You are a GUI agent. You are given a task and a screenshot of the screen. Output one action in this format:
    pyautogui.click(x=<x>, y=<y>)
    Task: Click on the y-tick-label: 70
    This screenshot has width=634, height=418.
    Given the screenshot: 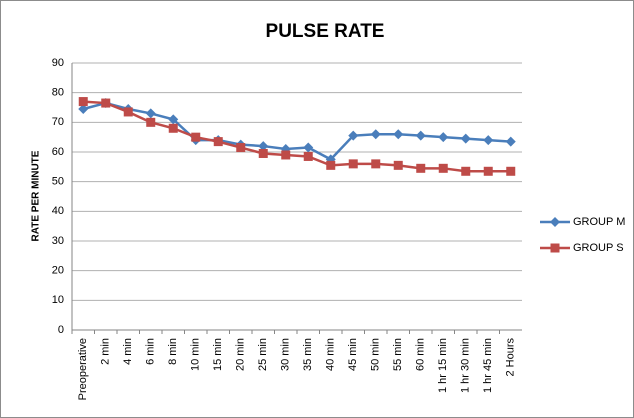 What is the action you would take?
    pyautogui.click(x=58, y=122)
    